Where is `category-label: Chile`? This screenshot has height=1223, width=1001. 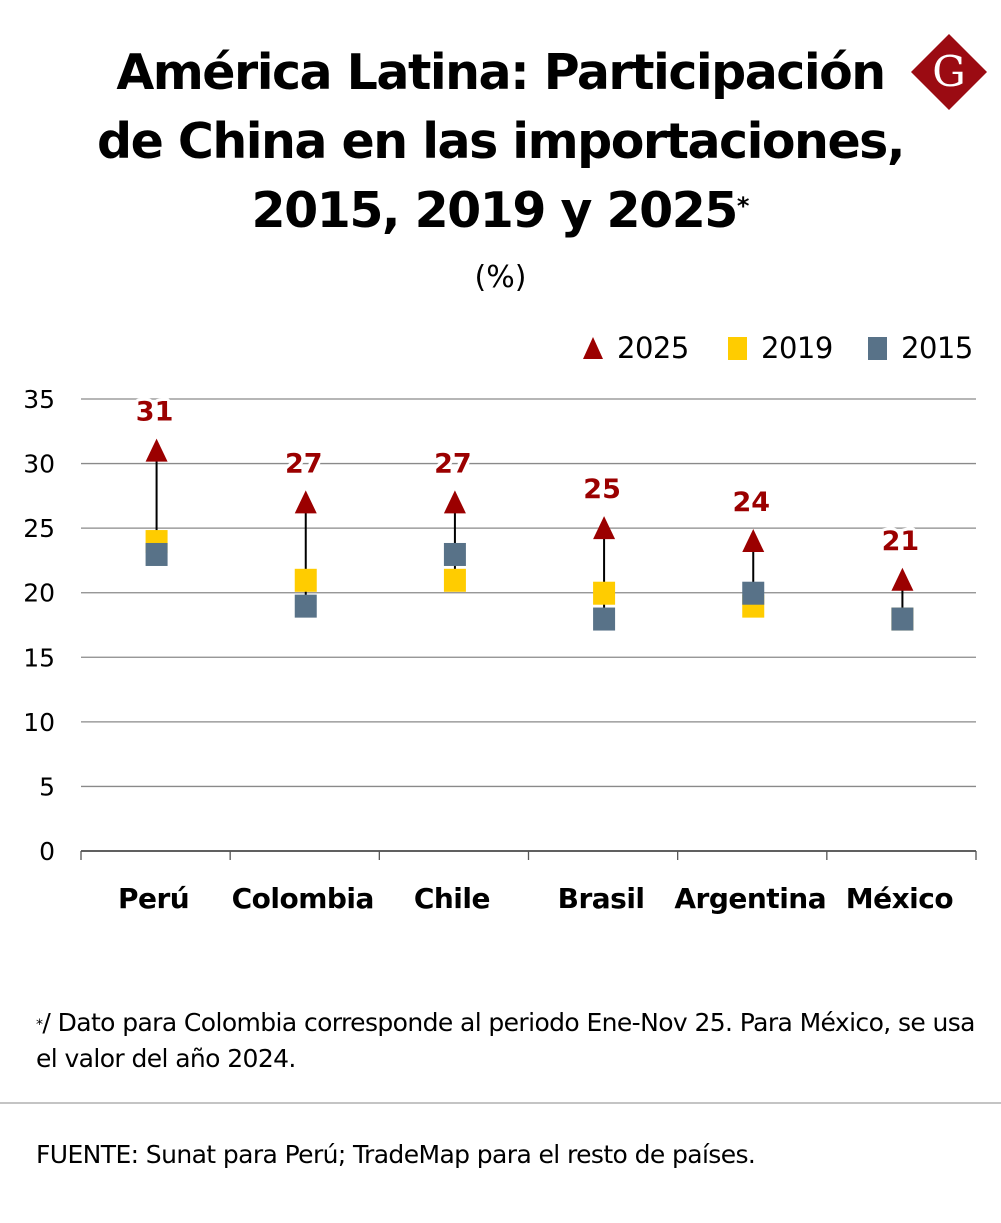 category-label: Chile is located at coordinates (452, 898).